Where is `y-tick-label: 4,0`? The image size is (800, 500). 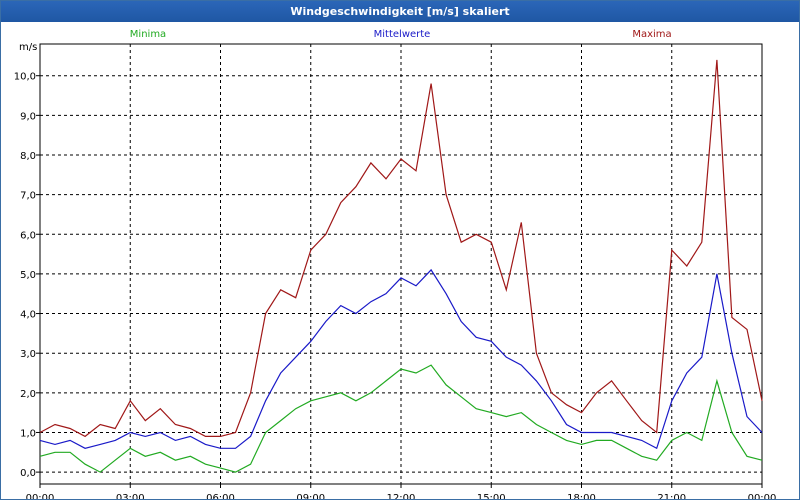 y-tick-label: 4,0 is located at coordinates (28, 315).